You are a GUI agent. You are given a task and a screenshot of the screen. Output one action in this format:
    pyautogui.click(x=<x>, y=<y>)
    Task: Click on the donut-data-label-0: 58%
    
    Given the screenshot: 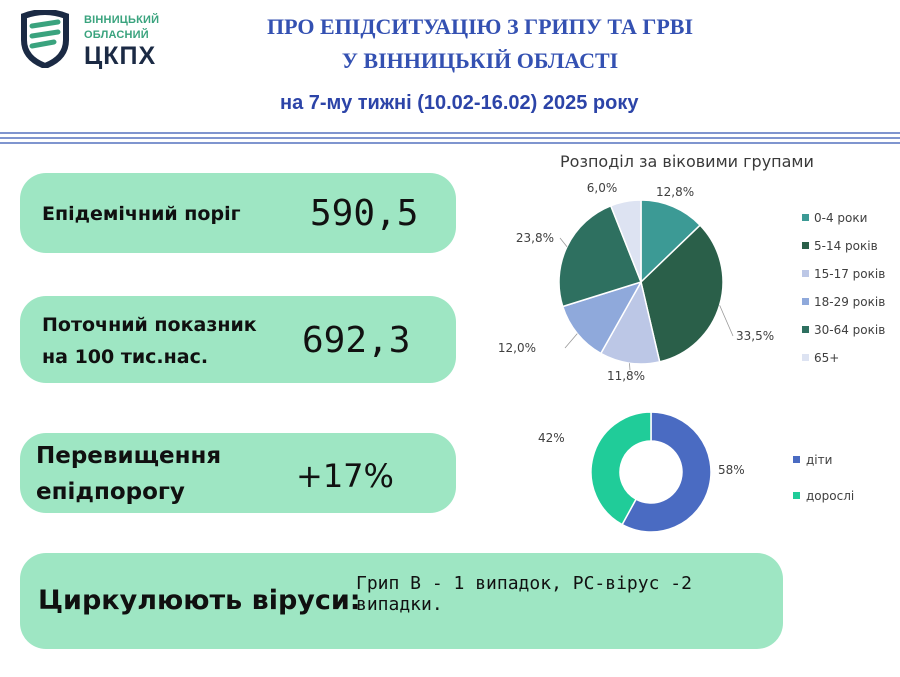 What is the action you would take?
    pyautogui.click(x=731, y=470)
    